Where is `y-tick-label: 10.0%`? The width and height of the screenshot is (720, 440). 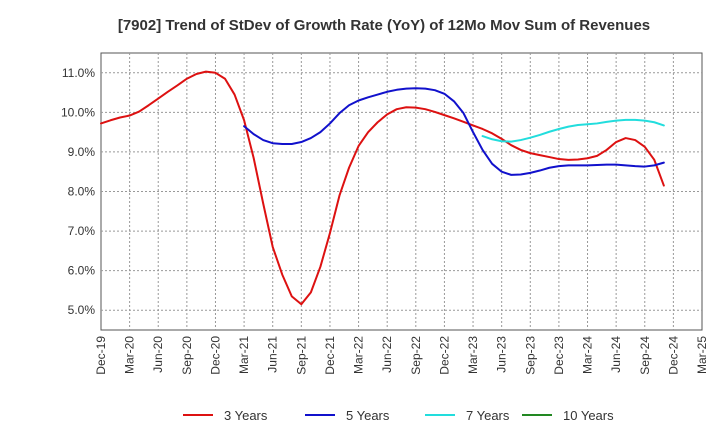 y-tick-label: 10.0% is located at coordinates (78, 112).